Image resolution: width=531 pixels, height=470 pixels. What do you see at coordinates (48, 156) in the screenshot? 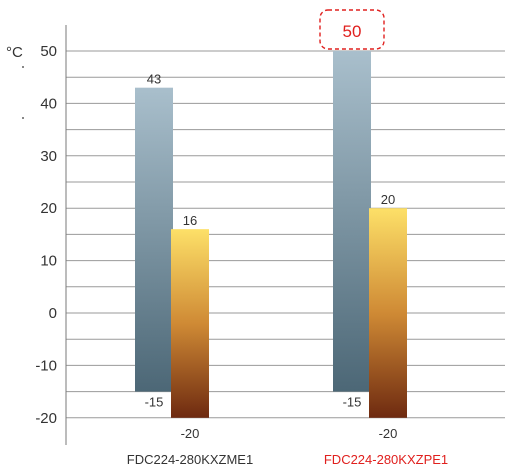
I see `y-tick-label: 30` at bounding box center [48, 156].